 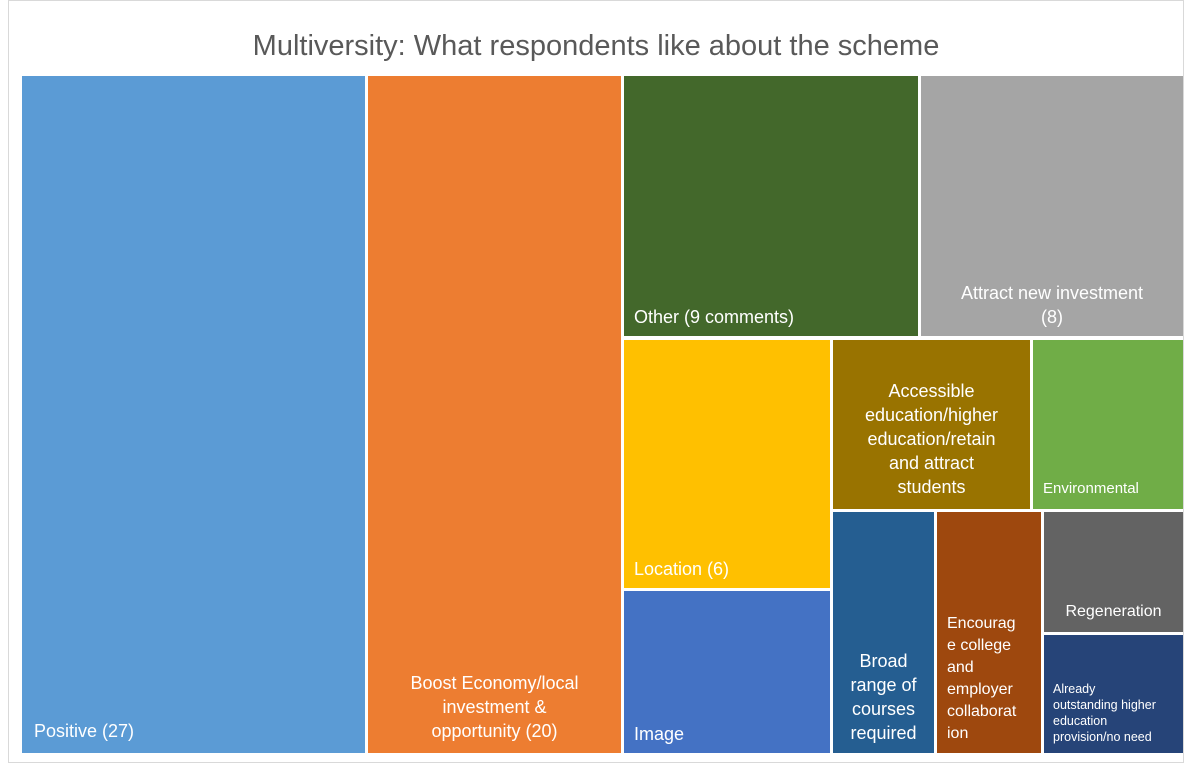 I want to click on treemap-tile-label: Regeneration, so click(x=1113, y=611).